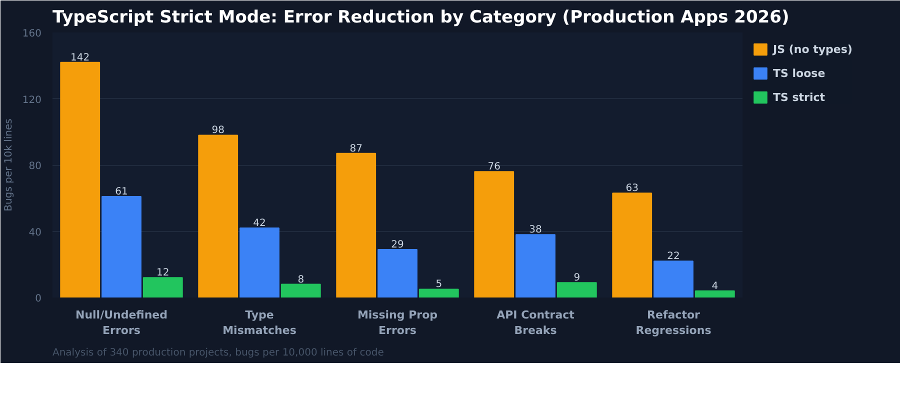  What do you see at coordinates (673, 256) in the screenshot?
I see `data-label: 22` at bounding box center [673, 256].